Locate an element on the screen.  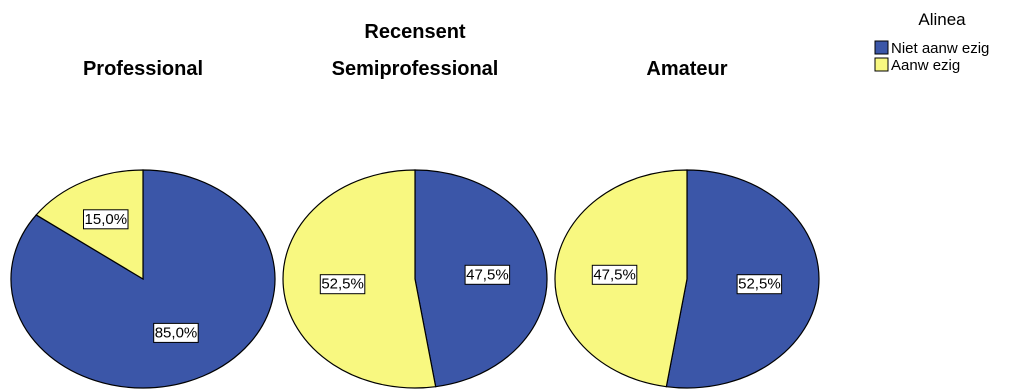
pie-data-label-professional-aanw-ezig: 15,0% is located at coordinates (106, 219).